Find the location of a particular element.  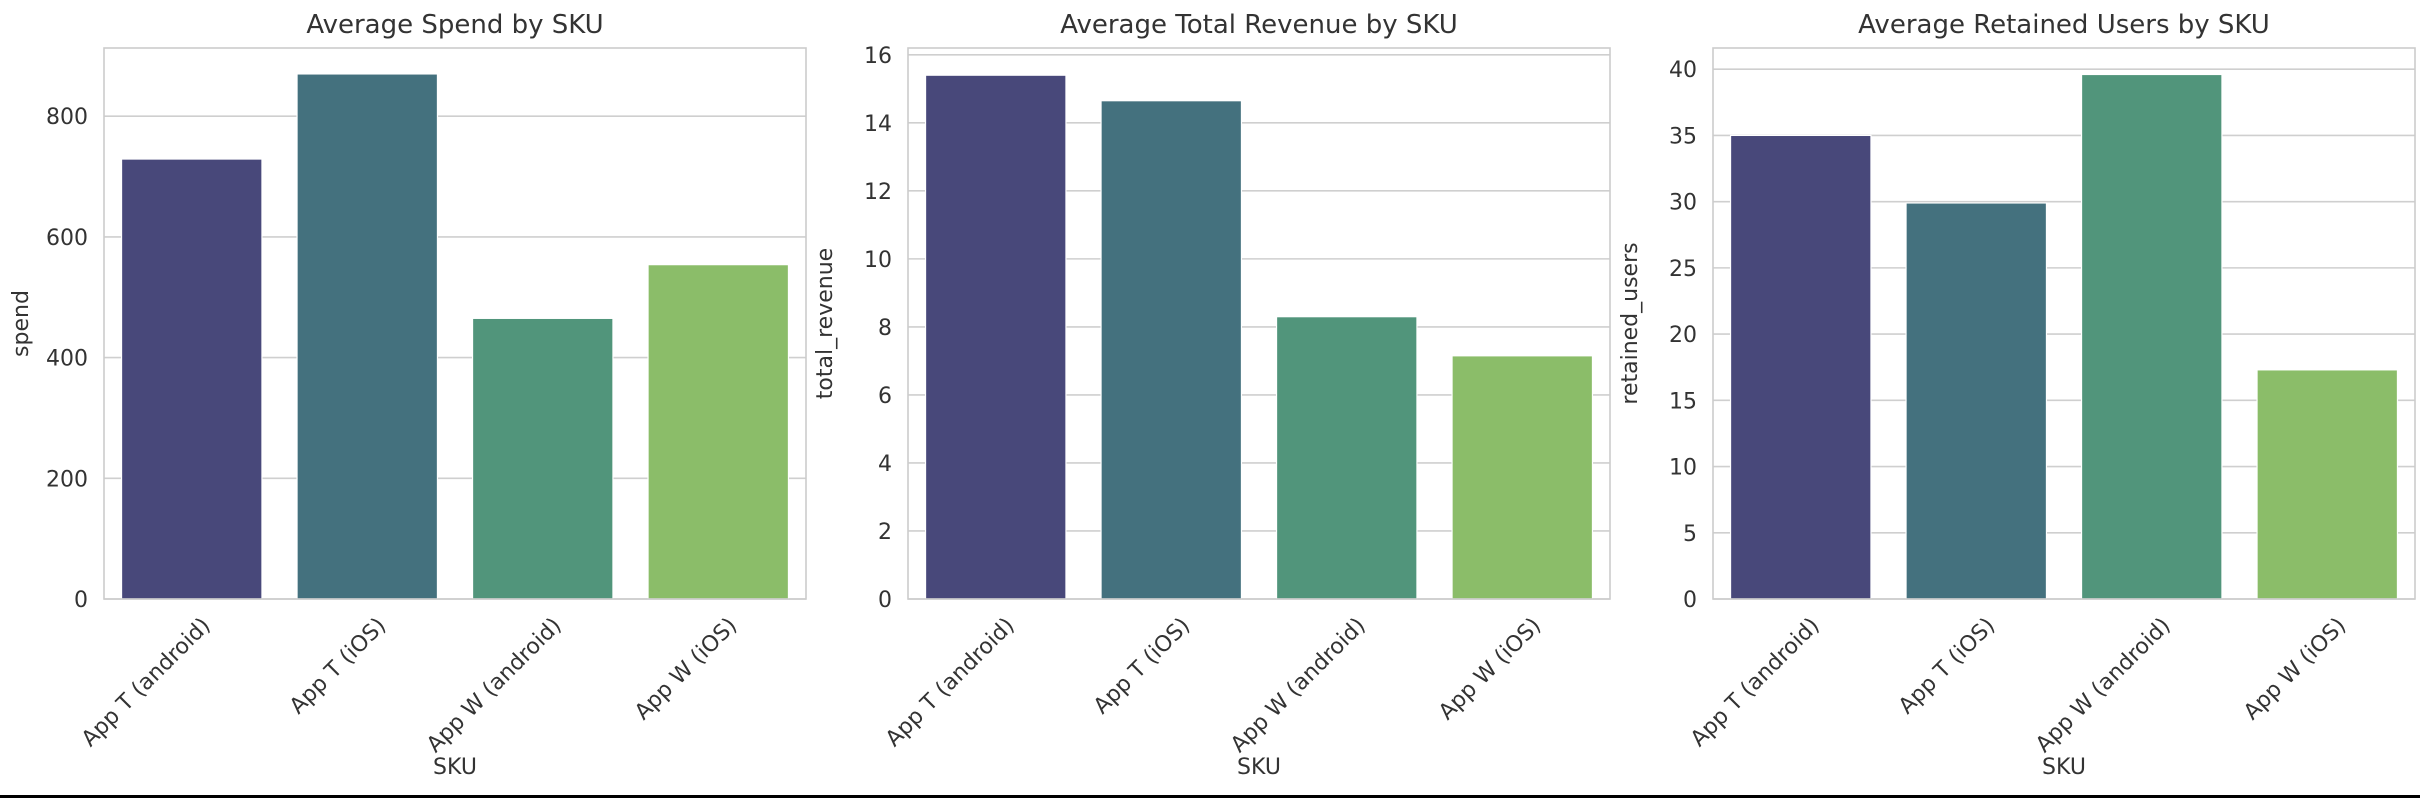

y-tick-label: 800 is located at coordinates (67, 117).